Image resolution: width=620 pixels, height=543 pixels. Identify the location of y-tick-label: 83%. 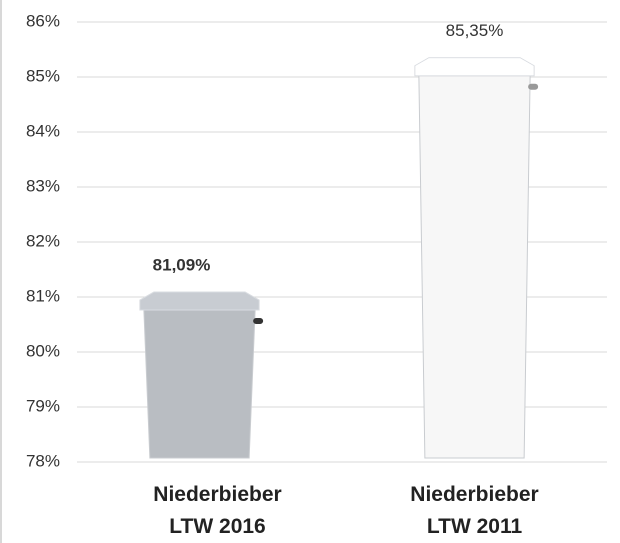
(43, 185).